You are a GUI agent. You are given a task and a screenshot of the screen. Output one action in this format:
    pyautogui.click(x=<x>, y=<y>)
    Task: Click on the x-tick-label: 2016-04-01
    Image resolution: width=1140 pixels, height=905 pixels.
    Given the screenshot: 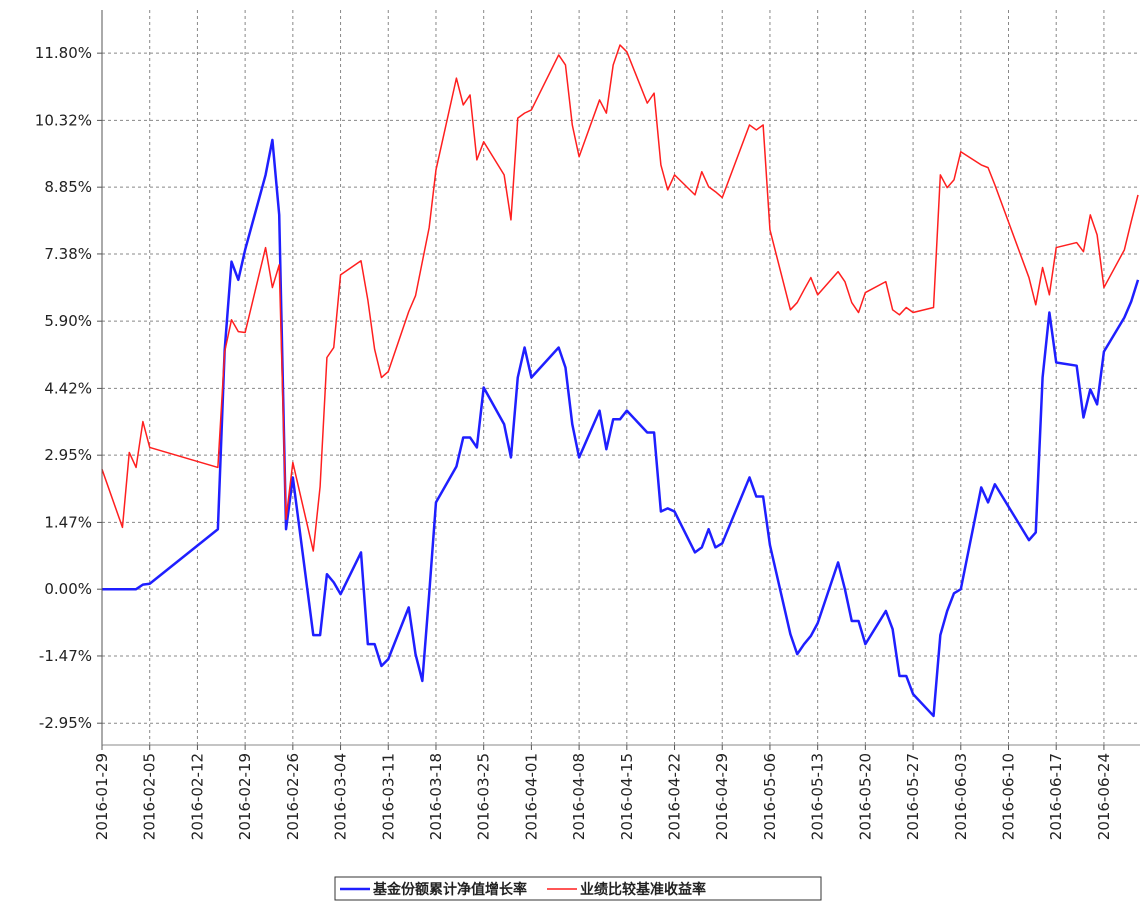 What is the action you would take?
    pyautogui.click(x=531, y=796)
    